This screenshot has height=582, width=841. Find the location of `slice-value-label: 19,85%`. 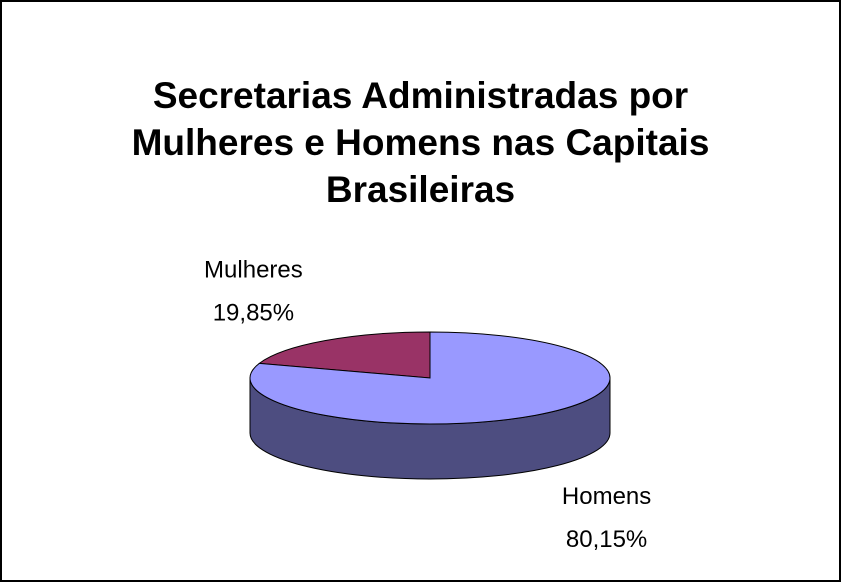

slice-value-label: 19,85% is located at coordinates (253, 312).